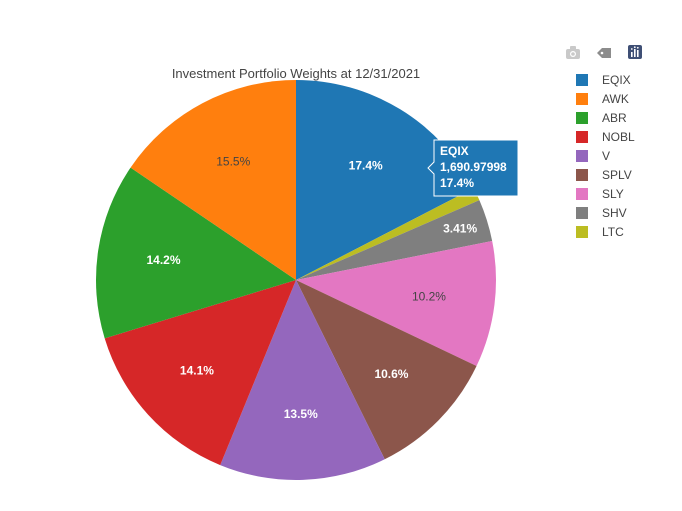 Image resolution: width=682 pixels, height=511 pixels. What do you see at coordinates (614, 213) in the screenshot?
I see `legend-label: SHV` at bounding box center [614, 213].